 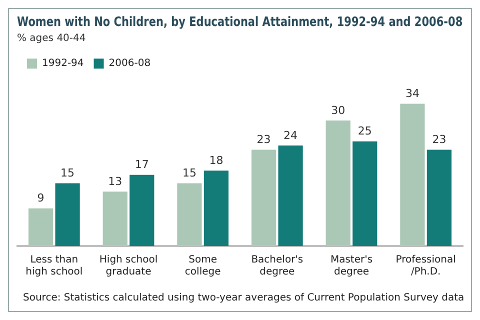 What do you see at coordinates (54, 266) in the screenshot?
I see `x-tick-label: Less than high school` at bounding box center [54, 266].